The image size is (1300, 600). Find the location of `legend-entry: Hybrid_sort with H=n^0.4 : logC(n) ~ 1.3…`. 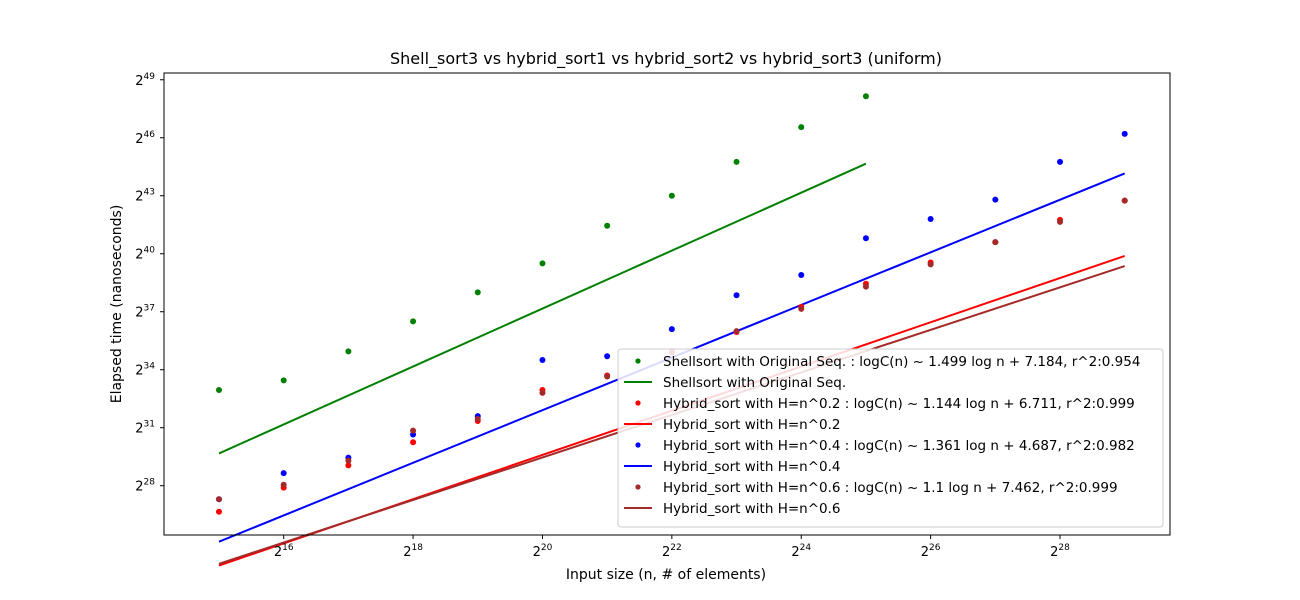

legend-entry: Hybrid_sort with H=n^0.4 : logC(n) ~ 1.3… is located at coordinates (885, 446).